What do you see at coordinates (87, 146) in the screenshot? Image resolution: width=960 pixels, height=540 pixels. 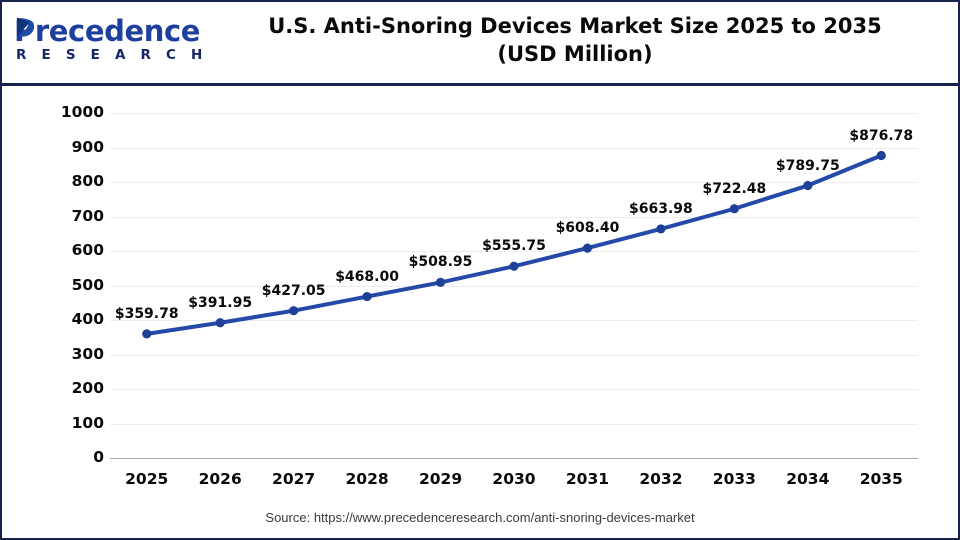 I see `y-axis-tick-900: 900` at bounding box center [87, 146].